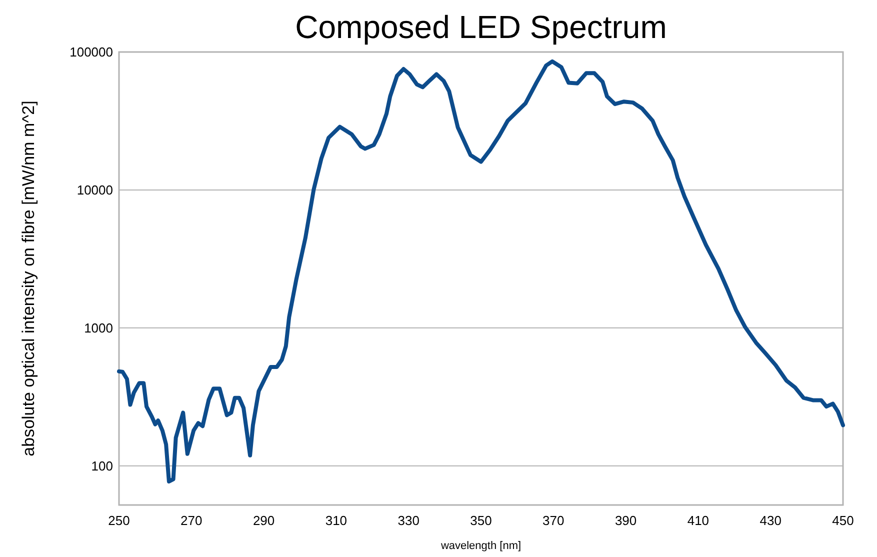 This screenshot has height=557, width=877. I want to click on x-axis-title: wavelength [nm], so click(481, 546).